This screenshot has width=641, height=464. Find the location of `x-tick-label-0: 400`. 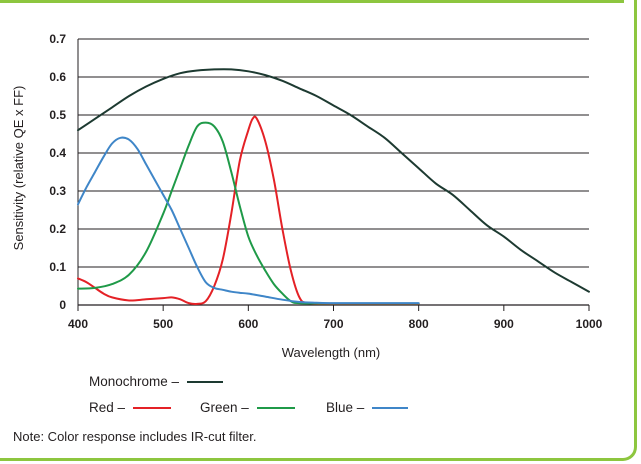

x-tick-label-0: 400 is located at coordinates (78, 324).